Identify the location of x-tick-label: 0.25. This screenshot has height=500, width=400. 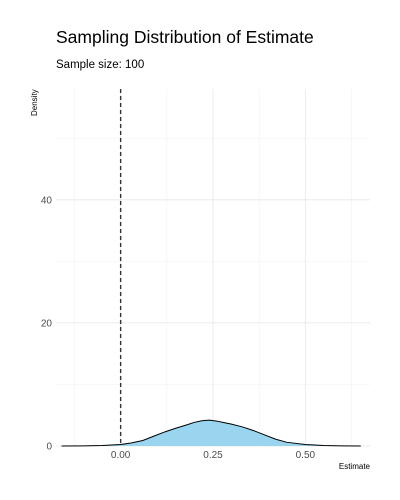
(213, 455).